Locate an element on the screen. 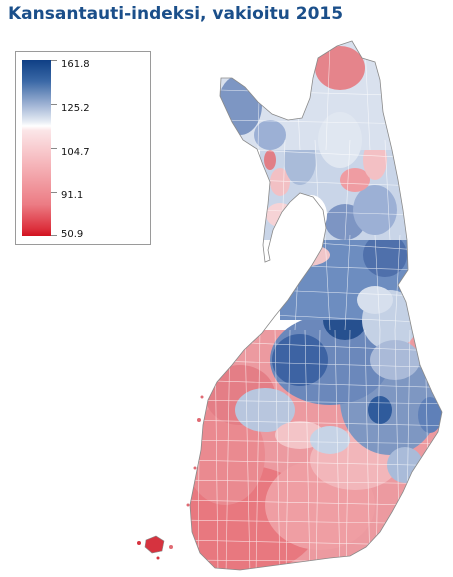 Image resolution: width=453 pixels, height=577 pixels. legend-label-upper: 125.2 is located at coordinates (75, 108).